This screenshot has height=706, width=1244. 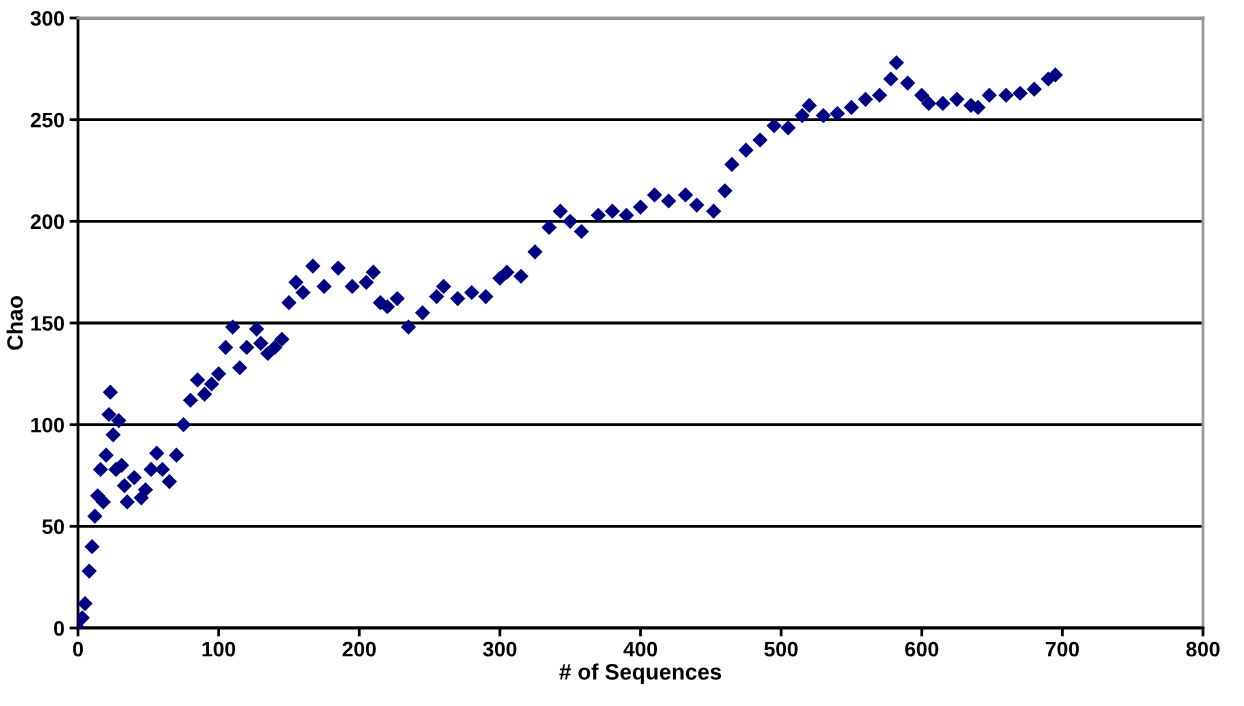 I want to click on x-tick-label: 200, so click(x=359, y=649).